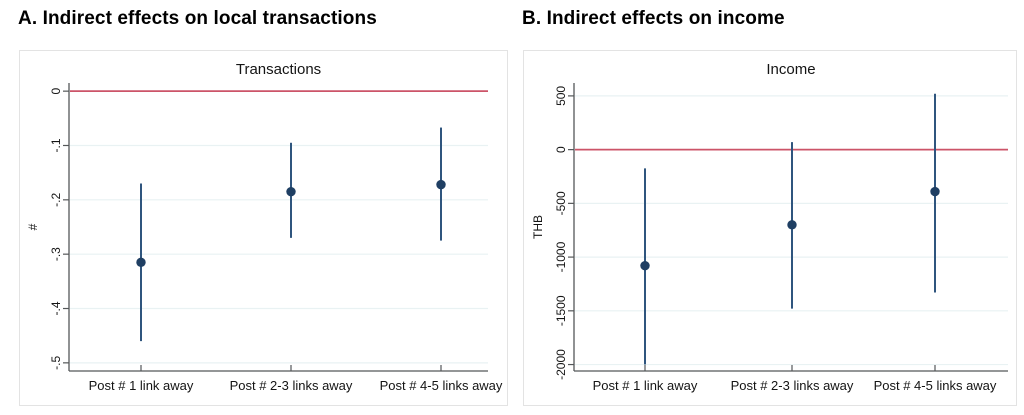  Describe the element at coordinates (56, 308) in the screenshot. I see `y-tick-label: -.4` at that location.